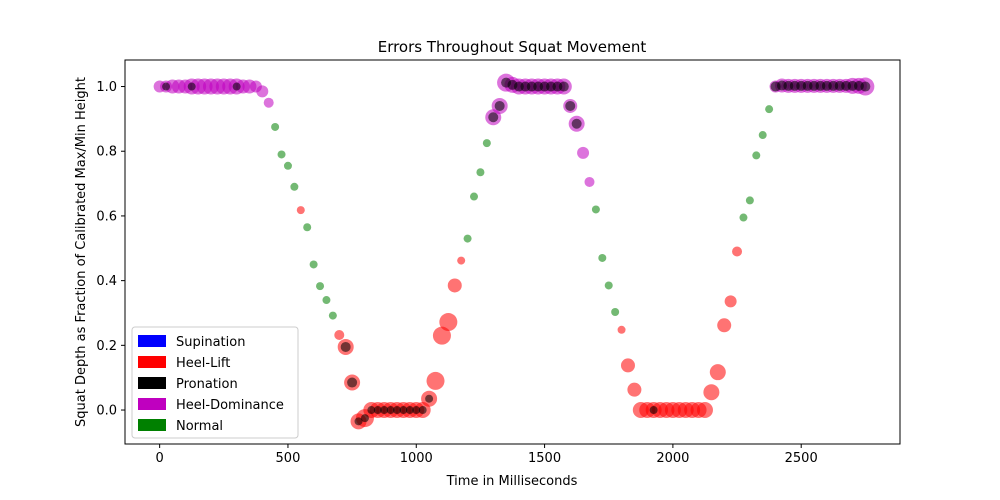  Describe the element at coordinates (106, 411) in the screenshot. I see `y-tick-label: 0.0` at that location.